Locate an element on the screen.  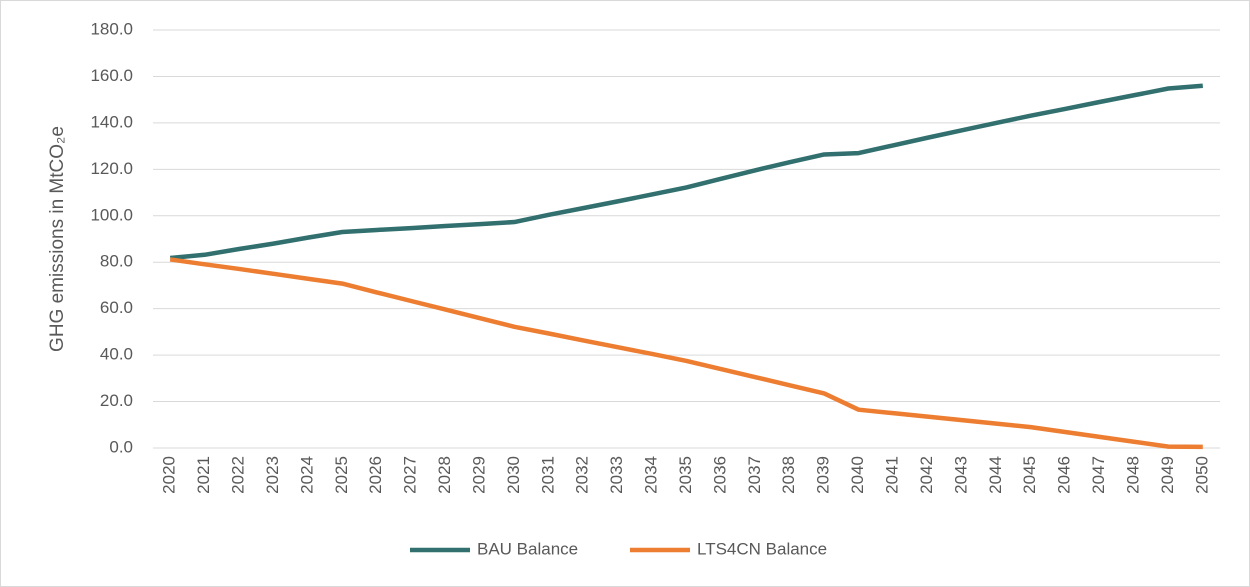
x-tick-label: 2041 is located at coordinates (892, 475).